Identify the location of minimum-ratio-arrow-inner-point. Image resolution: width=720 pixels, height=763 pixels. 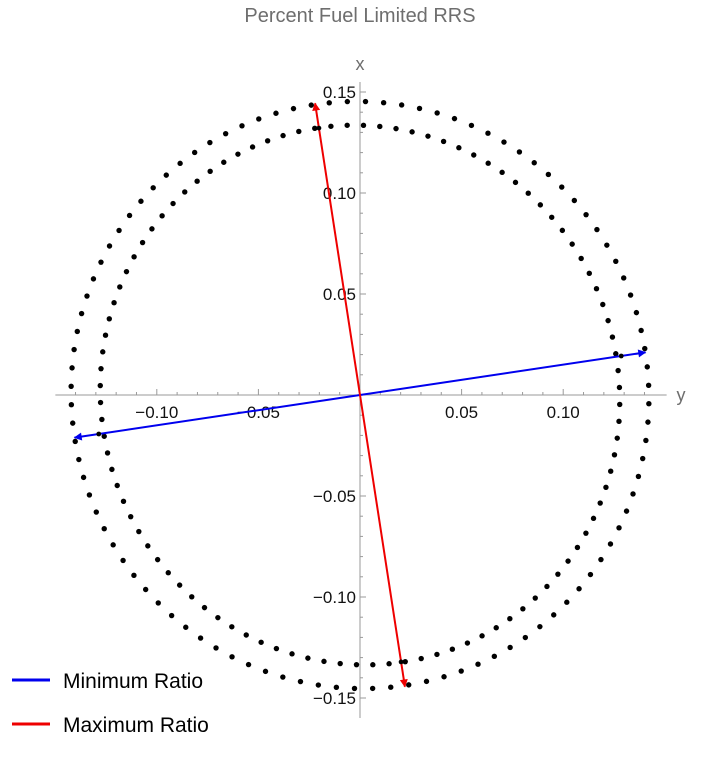
(99, 434).